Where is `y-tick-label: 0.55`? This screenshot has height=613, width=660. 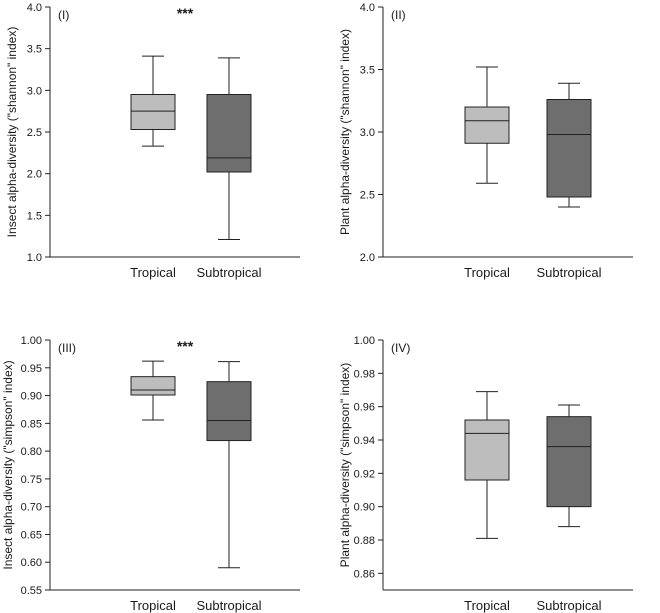 y-tick-label: 0.55 is located at coordinates (31, 591).